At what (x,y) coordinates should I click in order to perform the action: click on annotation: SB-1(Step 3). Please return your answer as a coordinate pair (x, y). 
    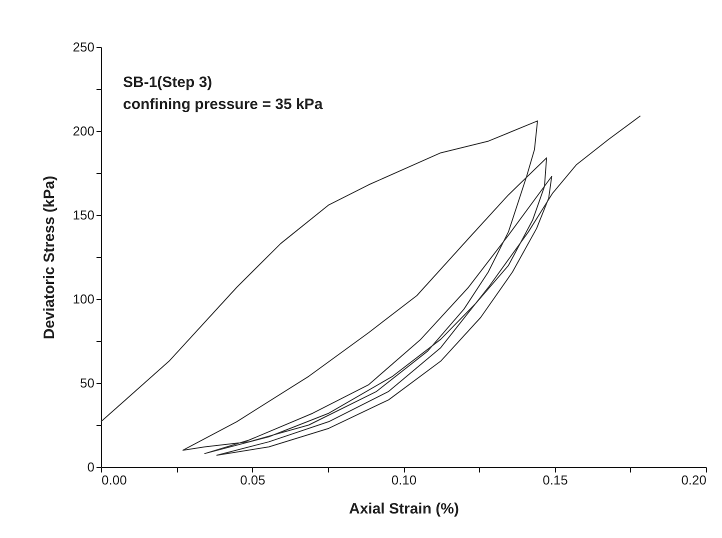
    Looking at the image, I should click on (167, 82).